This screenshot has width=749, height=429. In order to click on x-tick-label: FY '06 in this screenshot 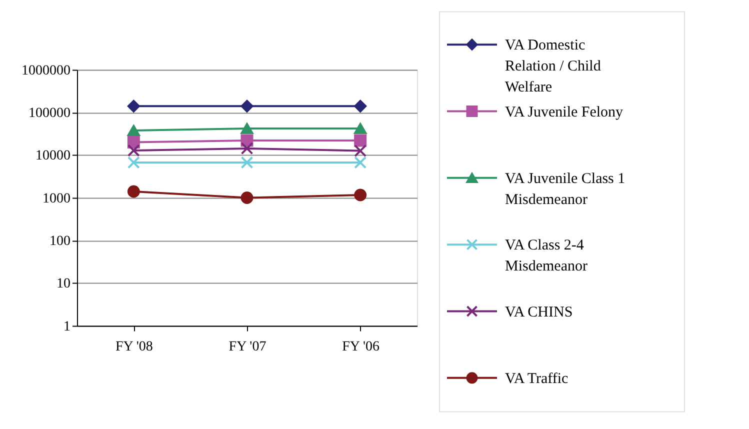, I will do `click(361, 346)`.